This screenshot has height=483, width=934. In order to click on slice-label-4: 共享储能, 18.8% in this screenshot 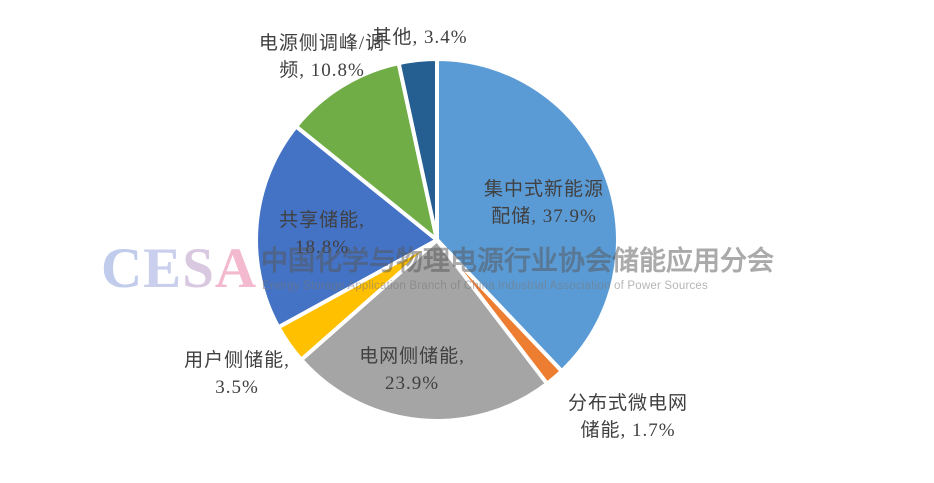, I will do `click(322, 234)`.